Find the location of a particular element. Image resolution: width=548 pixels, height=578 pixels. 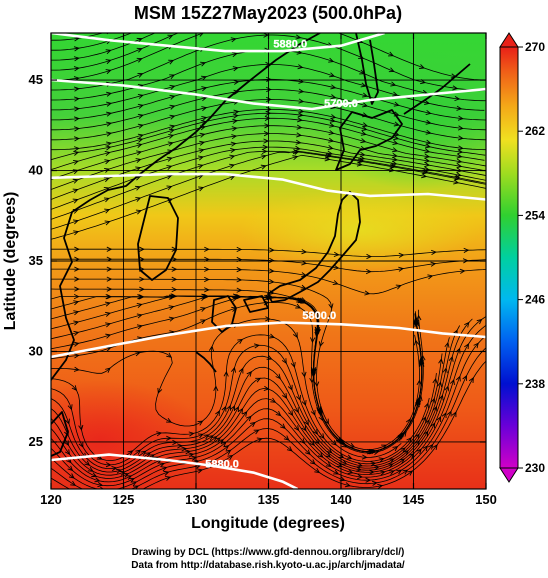

x-tick-label: 120 is located at coordinates (51, 499).